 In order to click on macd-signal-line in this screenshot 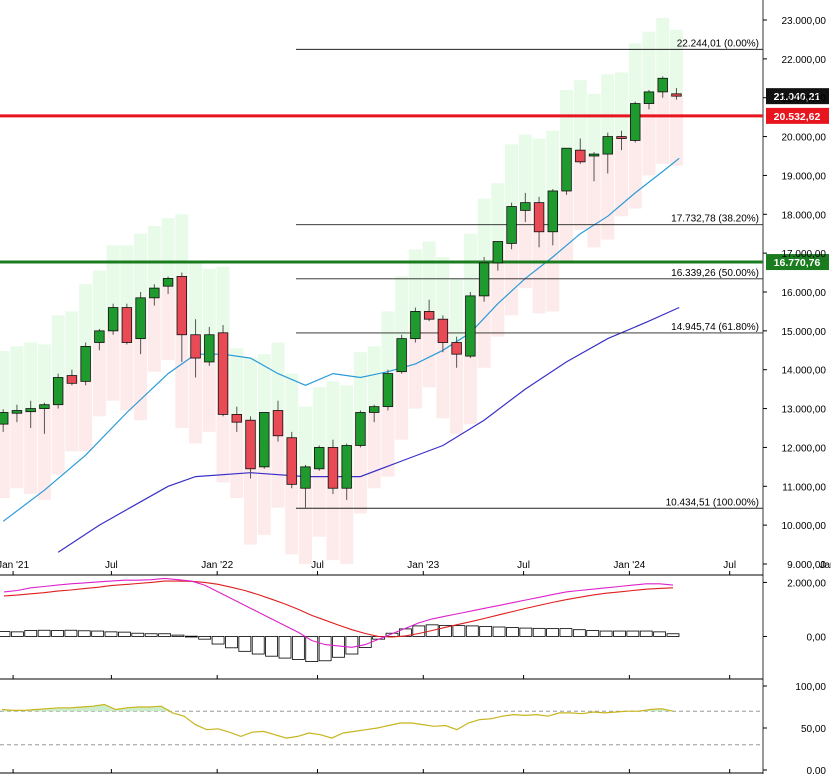, I will do `click(338, 609)`.